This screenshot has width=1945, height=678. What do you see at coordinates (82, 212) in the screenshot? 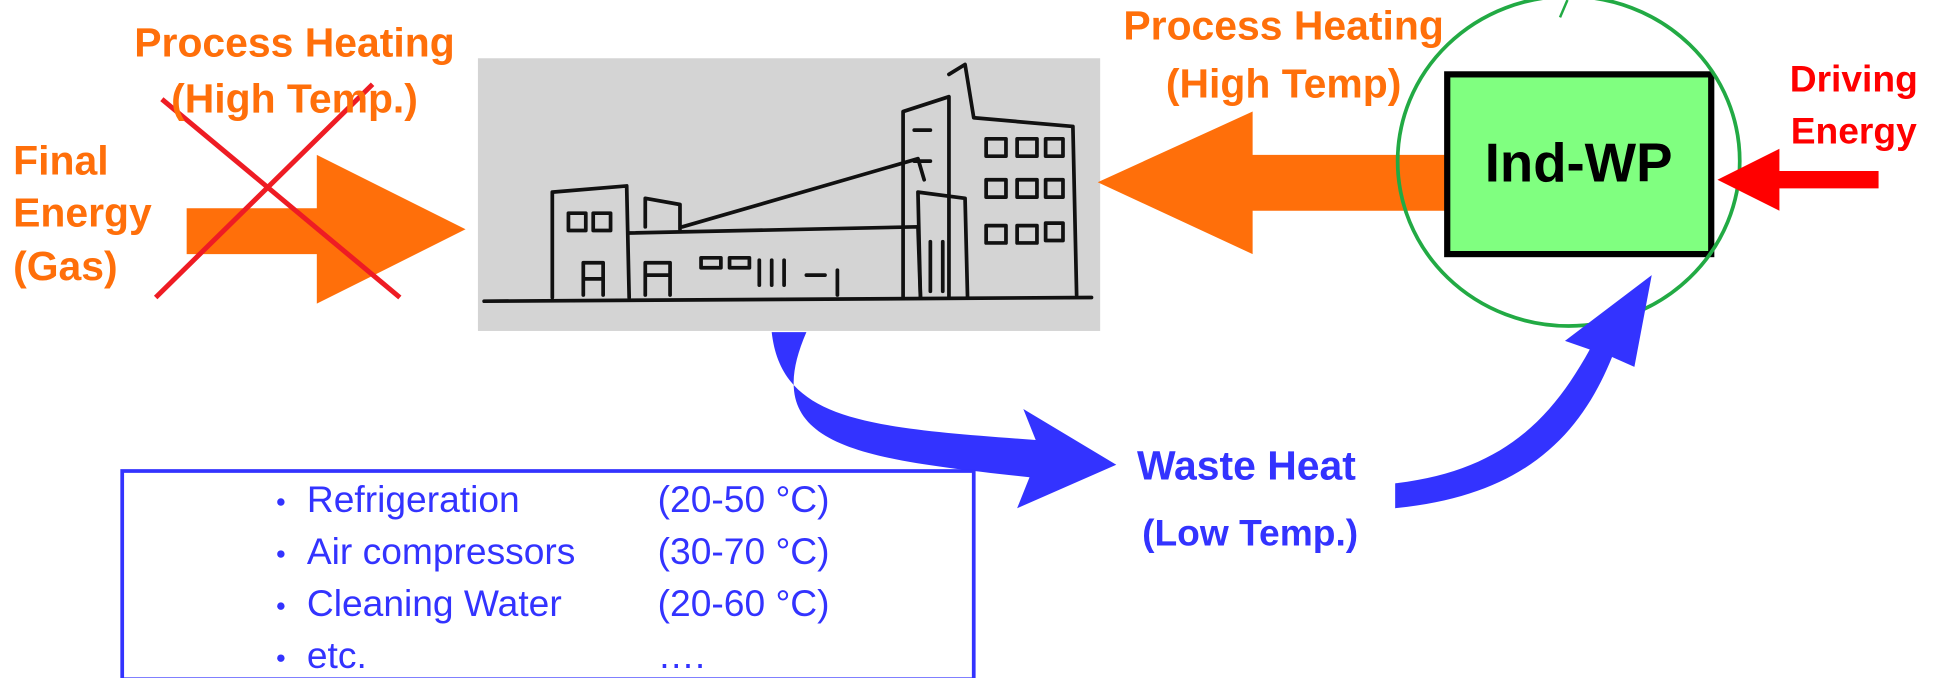
I see `final-energy-label: Energy` at bounding box center [82, 212].